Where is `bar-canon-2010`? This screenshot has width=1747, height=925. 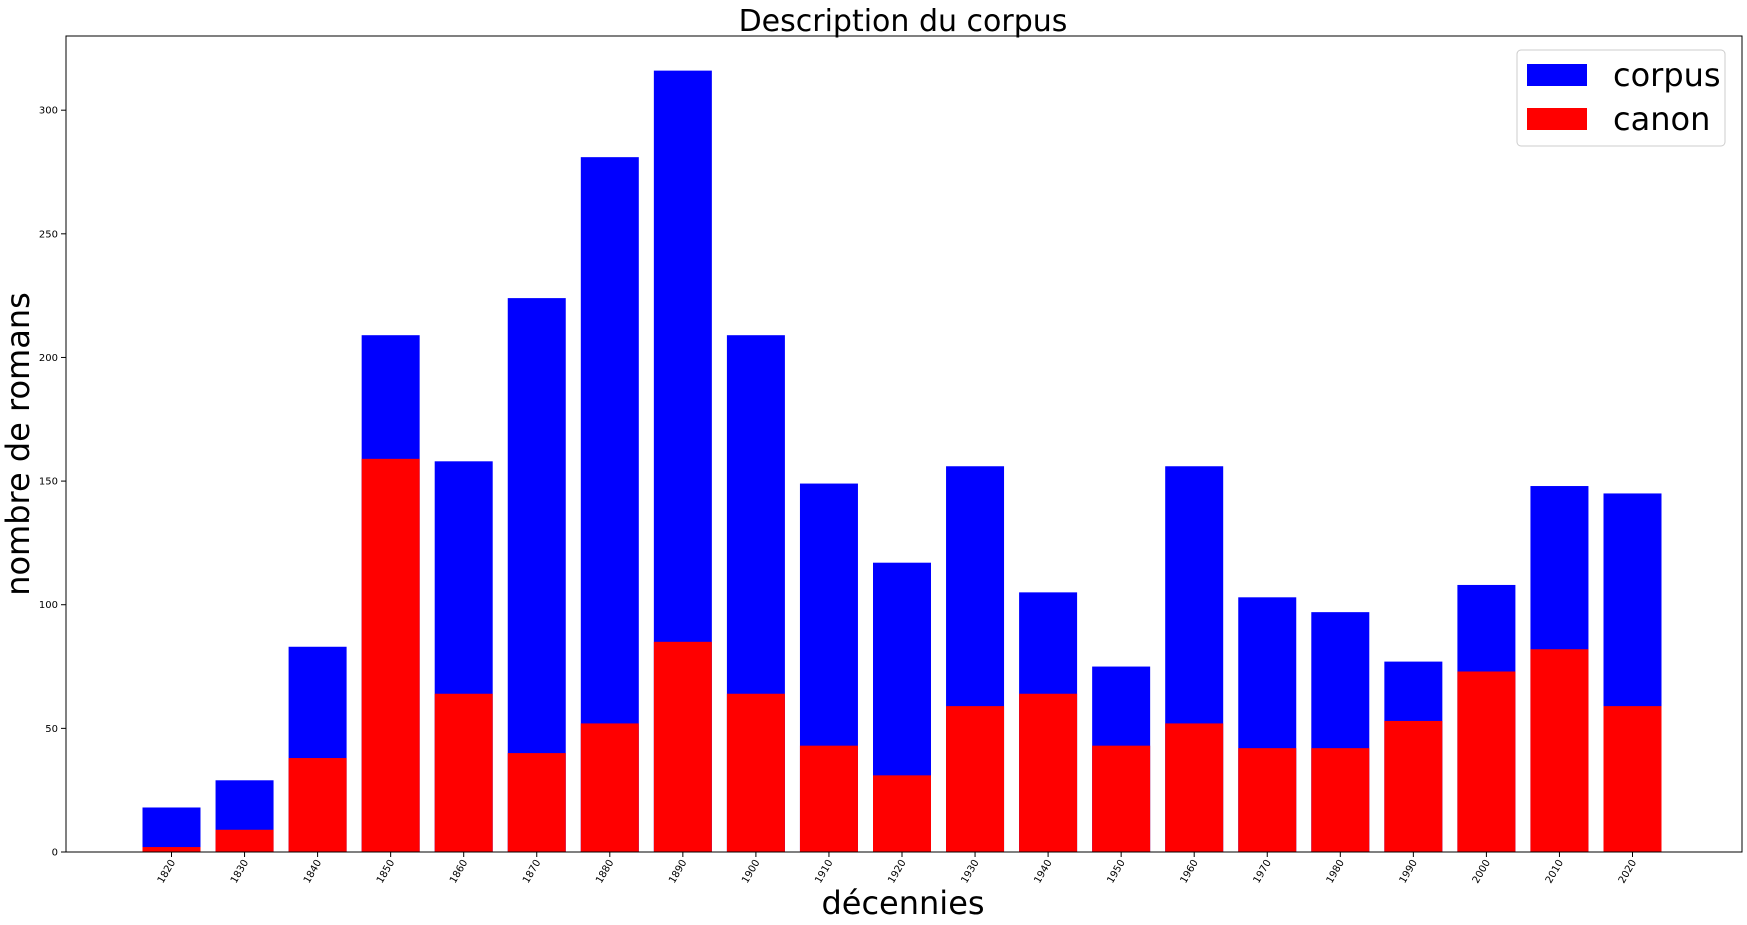 bar-canon-2010 is located at coordinates (1559, 750).